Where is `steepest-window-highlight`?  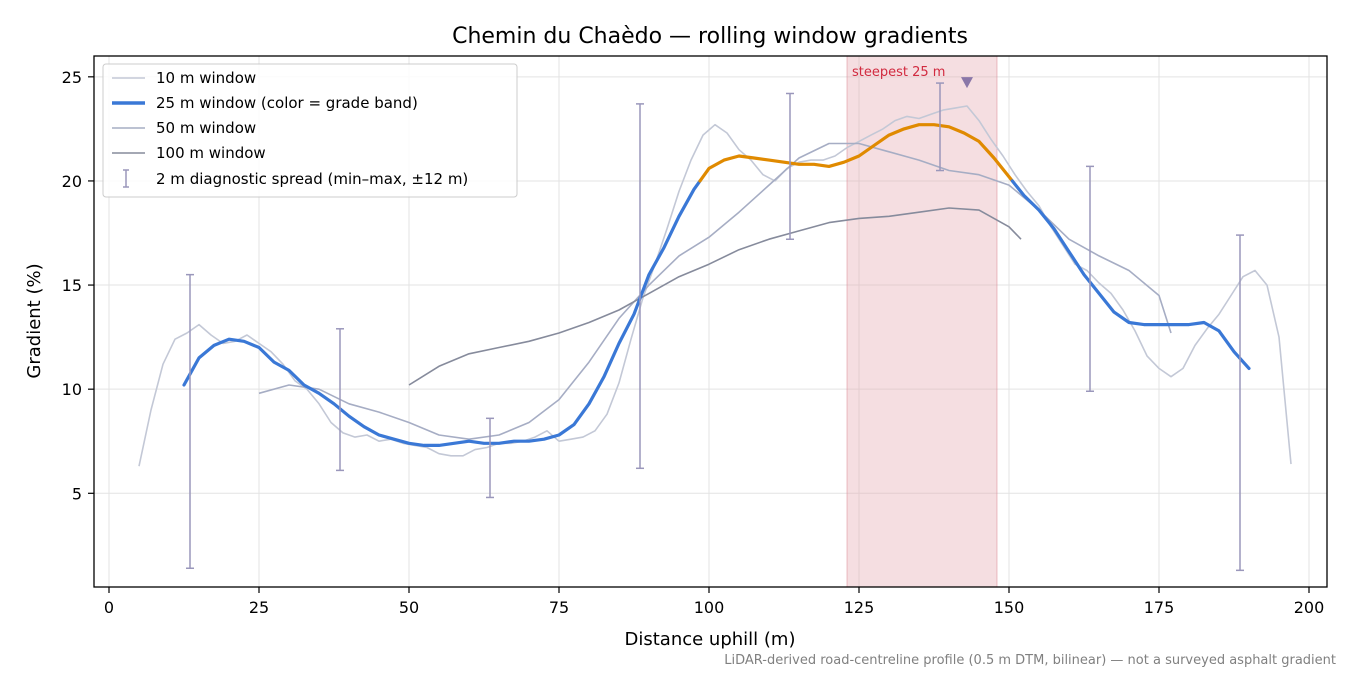
steepest-window-highlight is located at coordinates (922, 321).